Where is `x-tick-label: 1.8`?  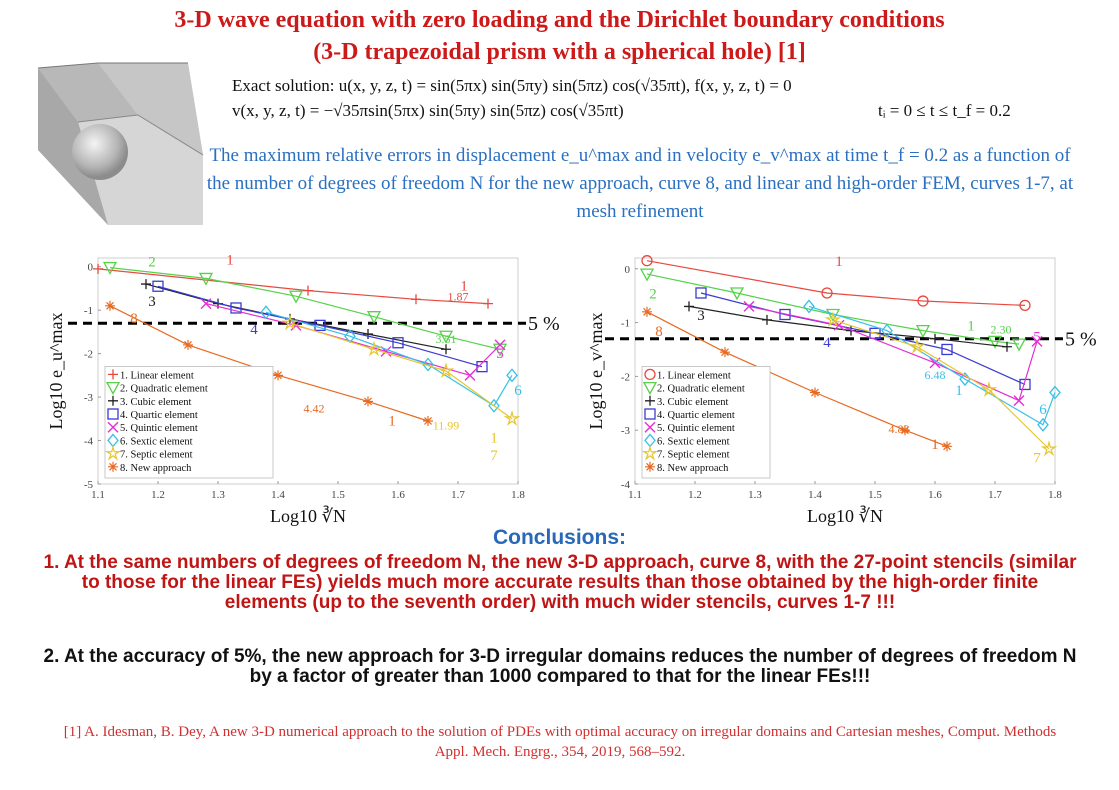 x-tick-label: 1.8 is located at coordinates (518, 495).